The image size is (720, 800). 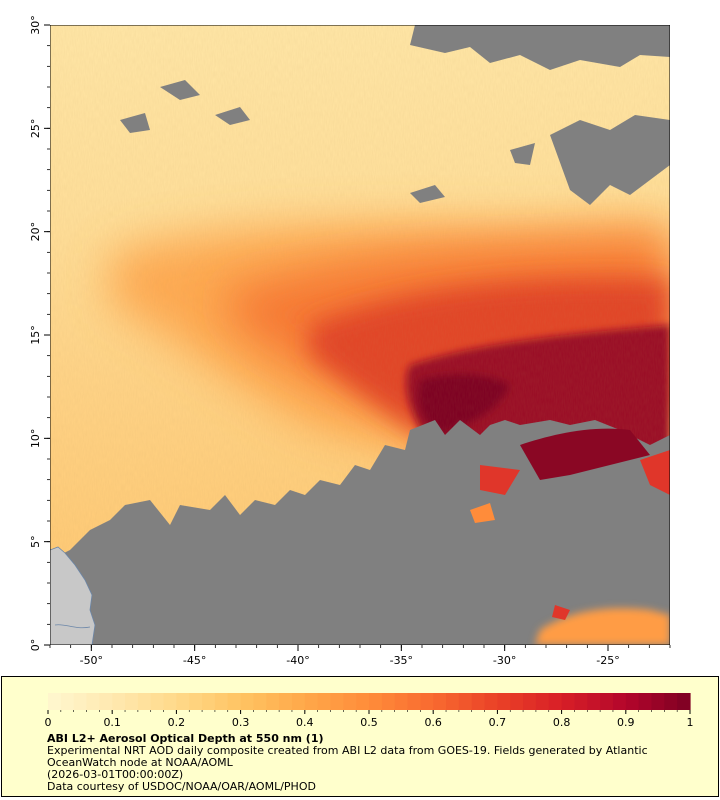 I want to click on lon-tick-label: -30°, so click(x=504, y=660).